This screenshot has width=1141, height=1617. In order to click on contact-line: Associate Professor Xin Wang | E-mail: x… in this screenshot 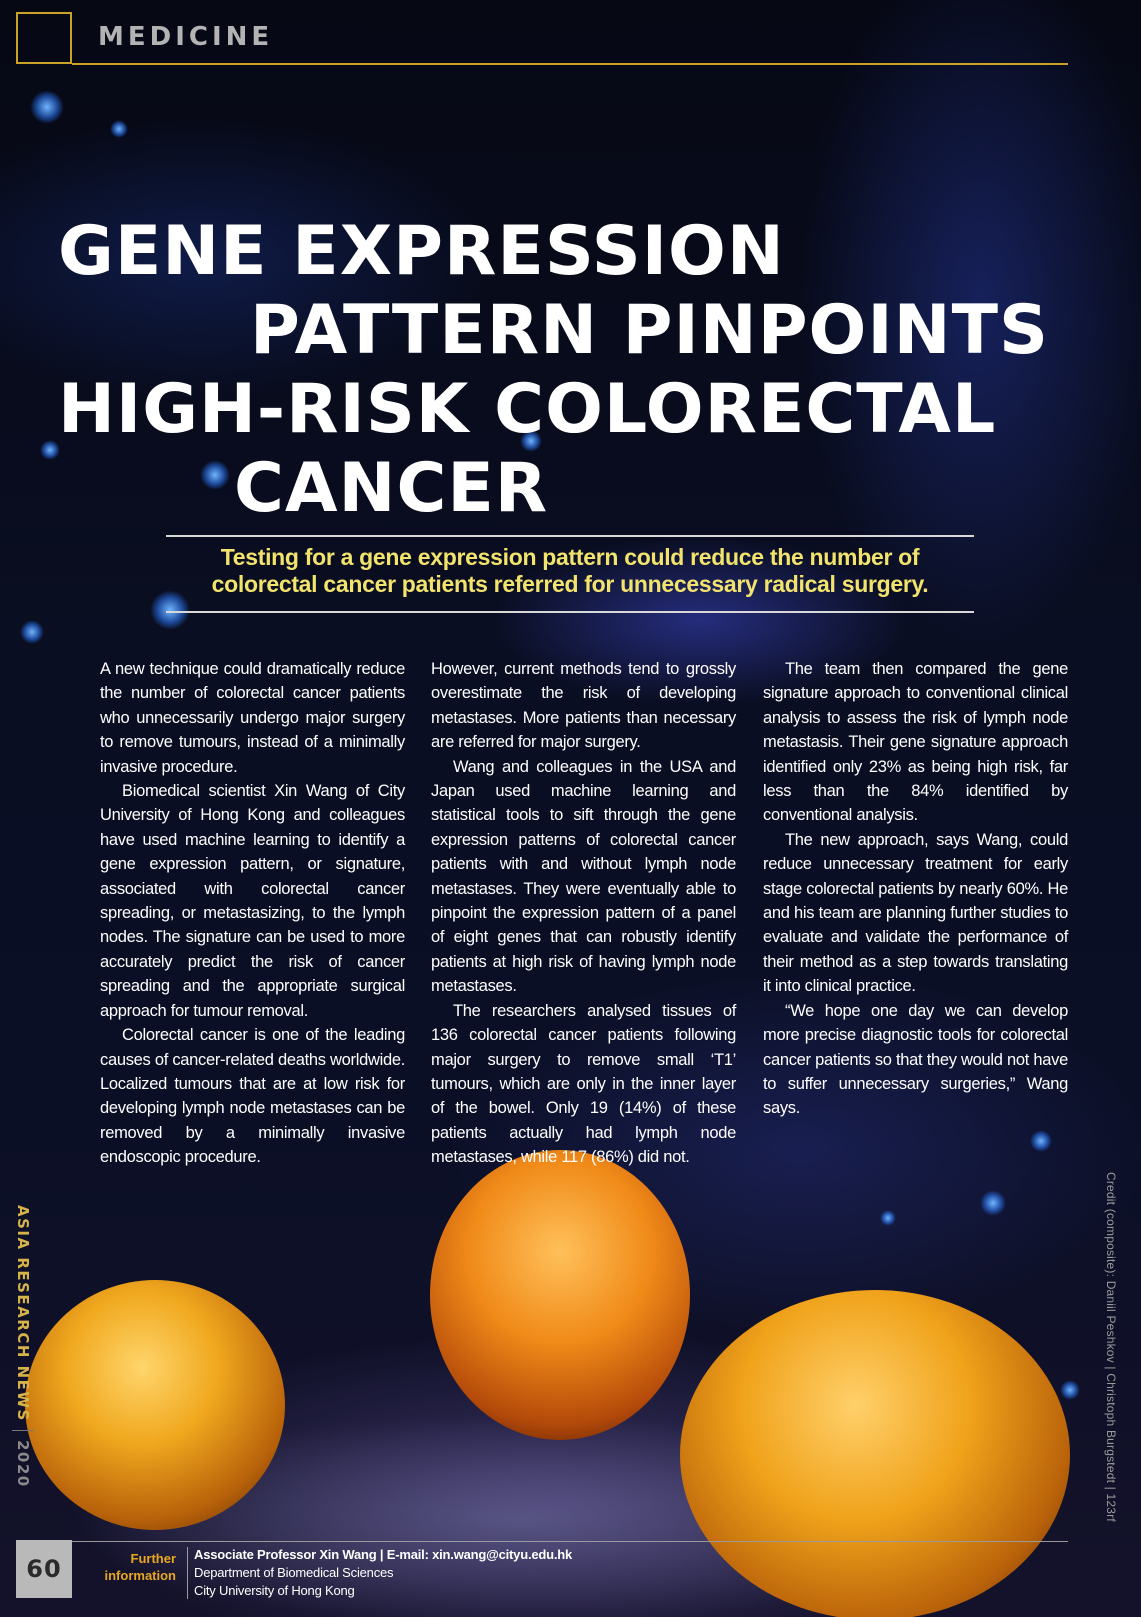, I will do `click(383, 1555)`.